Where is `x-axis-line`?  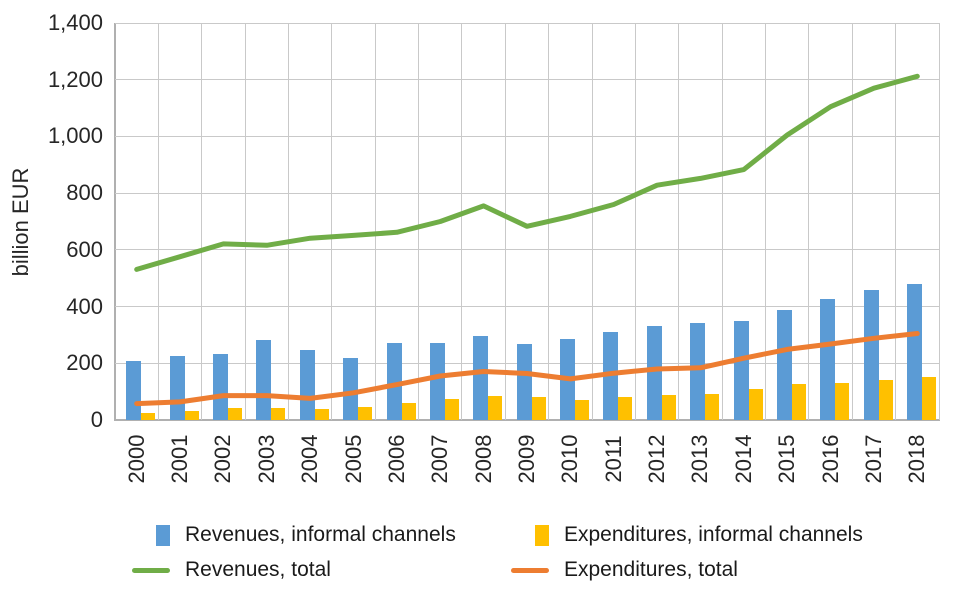 x-axis-line is located at coordinates (527, 420).